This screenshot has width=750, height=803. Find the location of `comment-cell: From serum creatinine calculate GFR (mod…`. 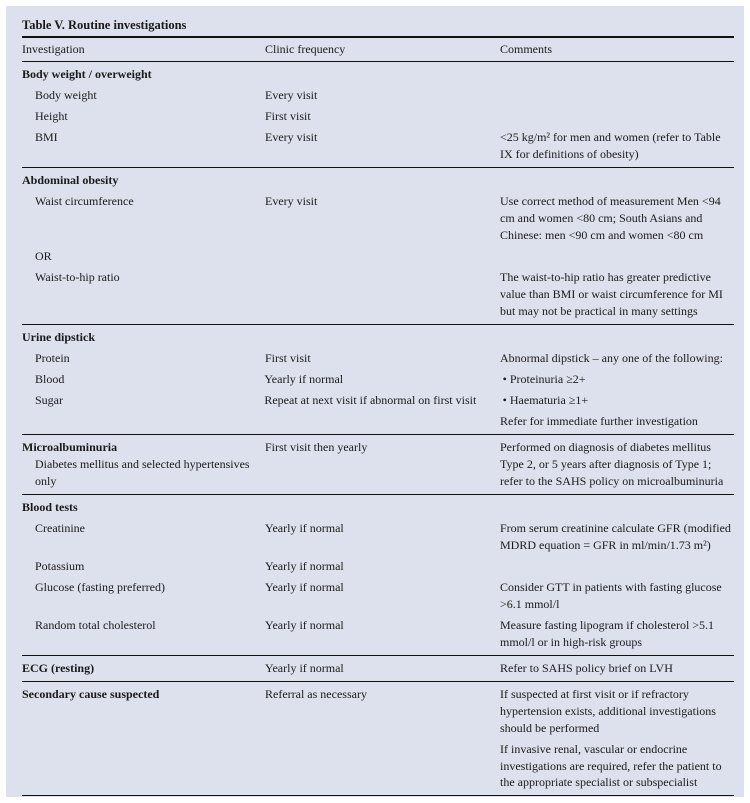

comment-cell: From serum creatinine calculate GFR (mod… is located at coordinates (615, 536).